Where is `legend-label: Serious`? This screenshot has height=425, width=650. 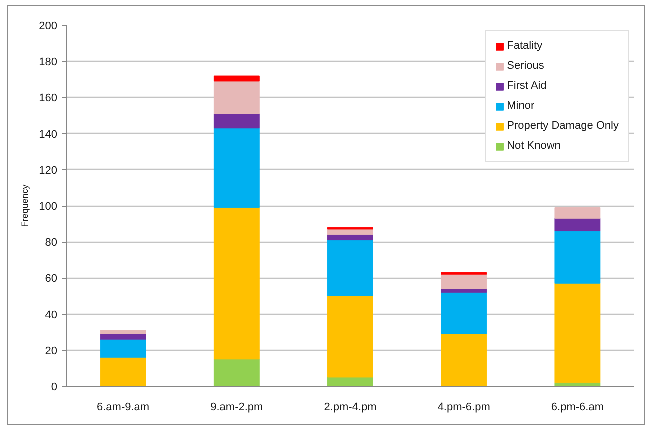 legend-label: Serious is located at coordinates (525, 66).